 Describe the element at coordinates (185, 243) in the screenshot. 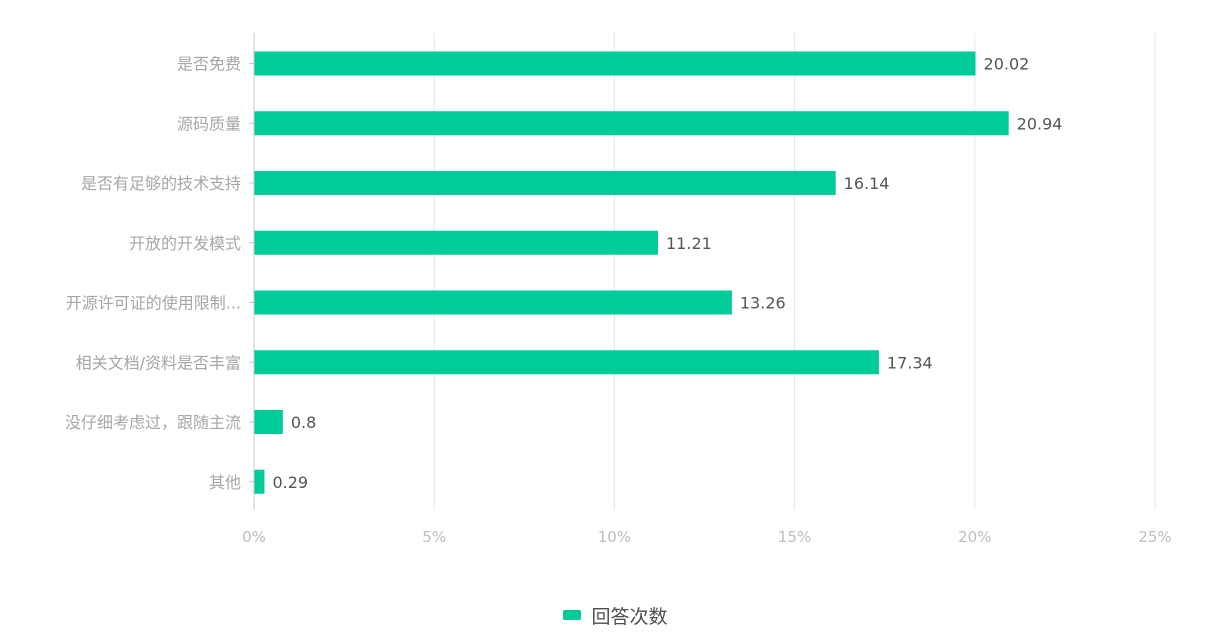

I see `category-label: 开放的开发模式` at that location.